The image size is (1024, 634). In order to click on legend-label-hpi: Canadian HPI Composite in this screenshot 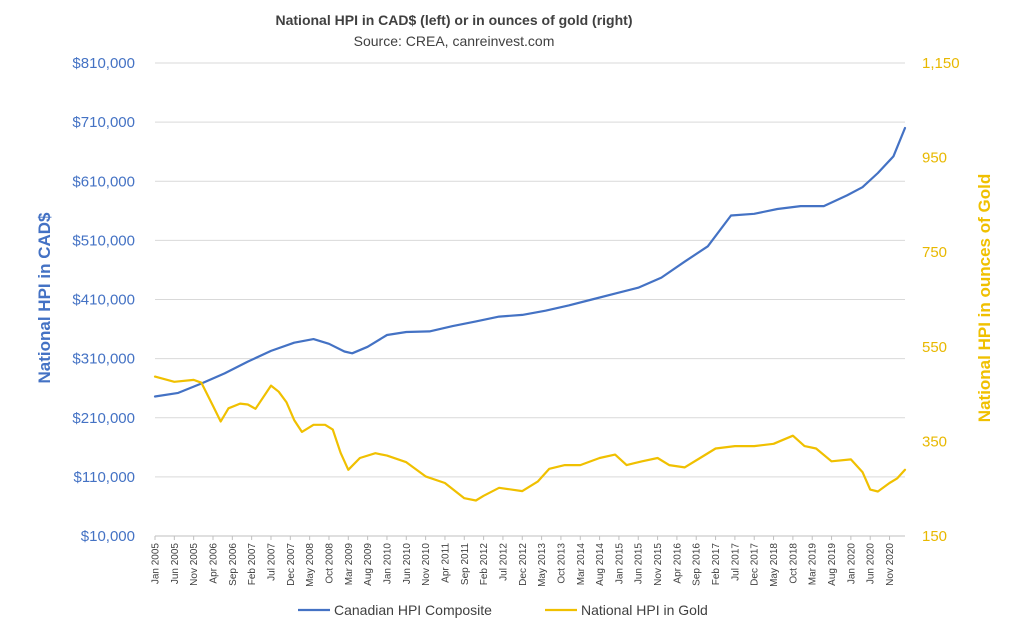, I will do `click(413, 610)`.